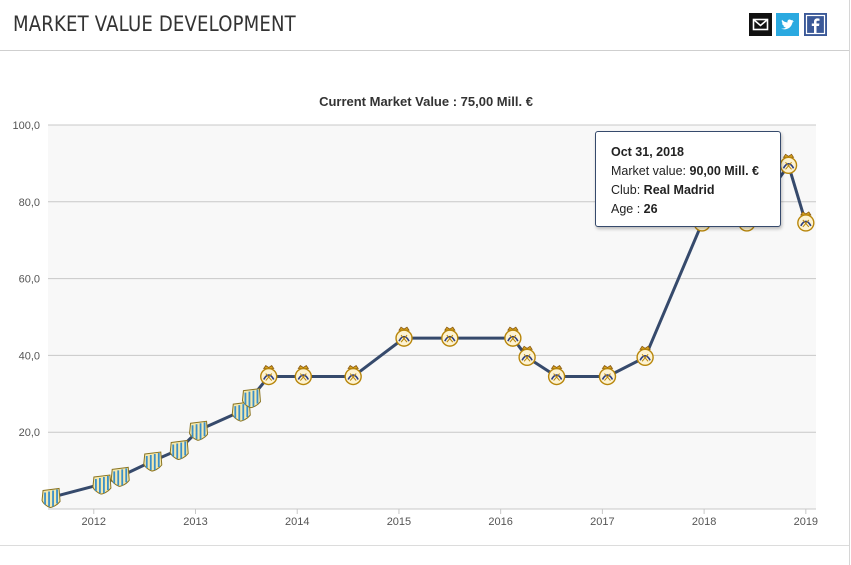 This screenshot has height=565, width=851. I want to click on mail-share-icon, so click(760, 24).